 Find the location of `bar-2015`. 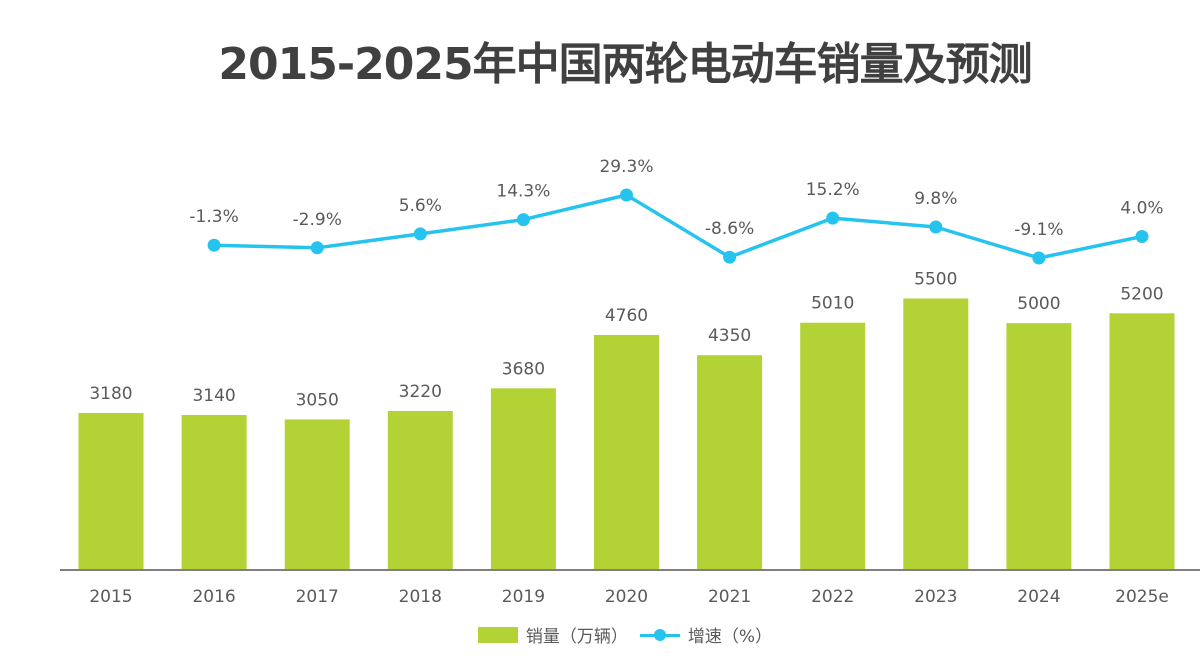

bar-2015 is located at coordinates (111, 491).